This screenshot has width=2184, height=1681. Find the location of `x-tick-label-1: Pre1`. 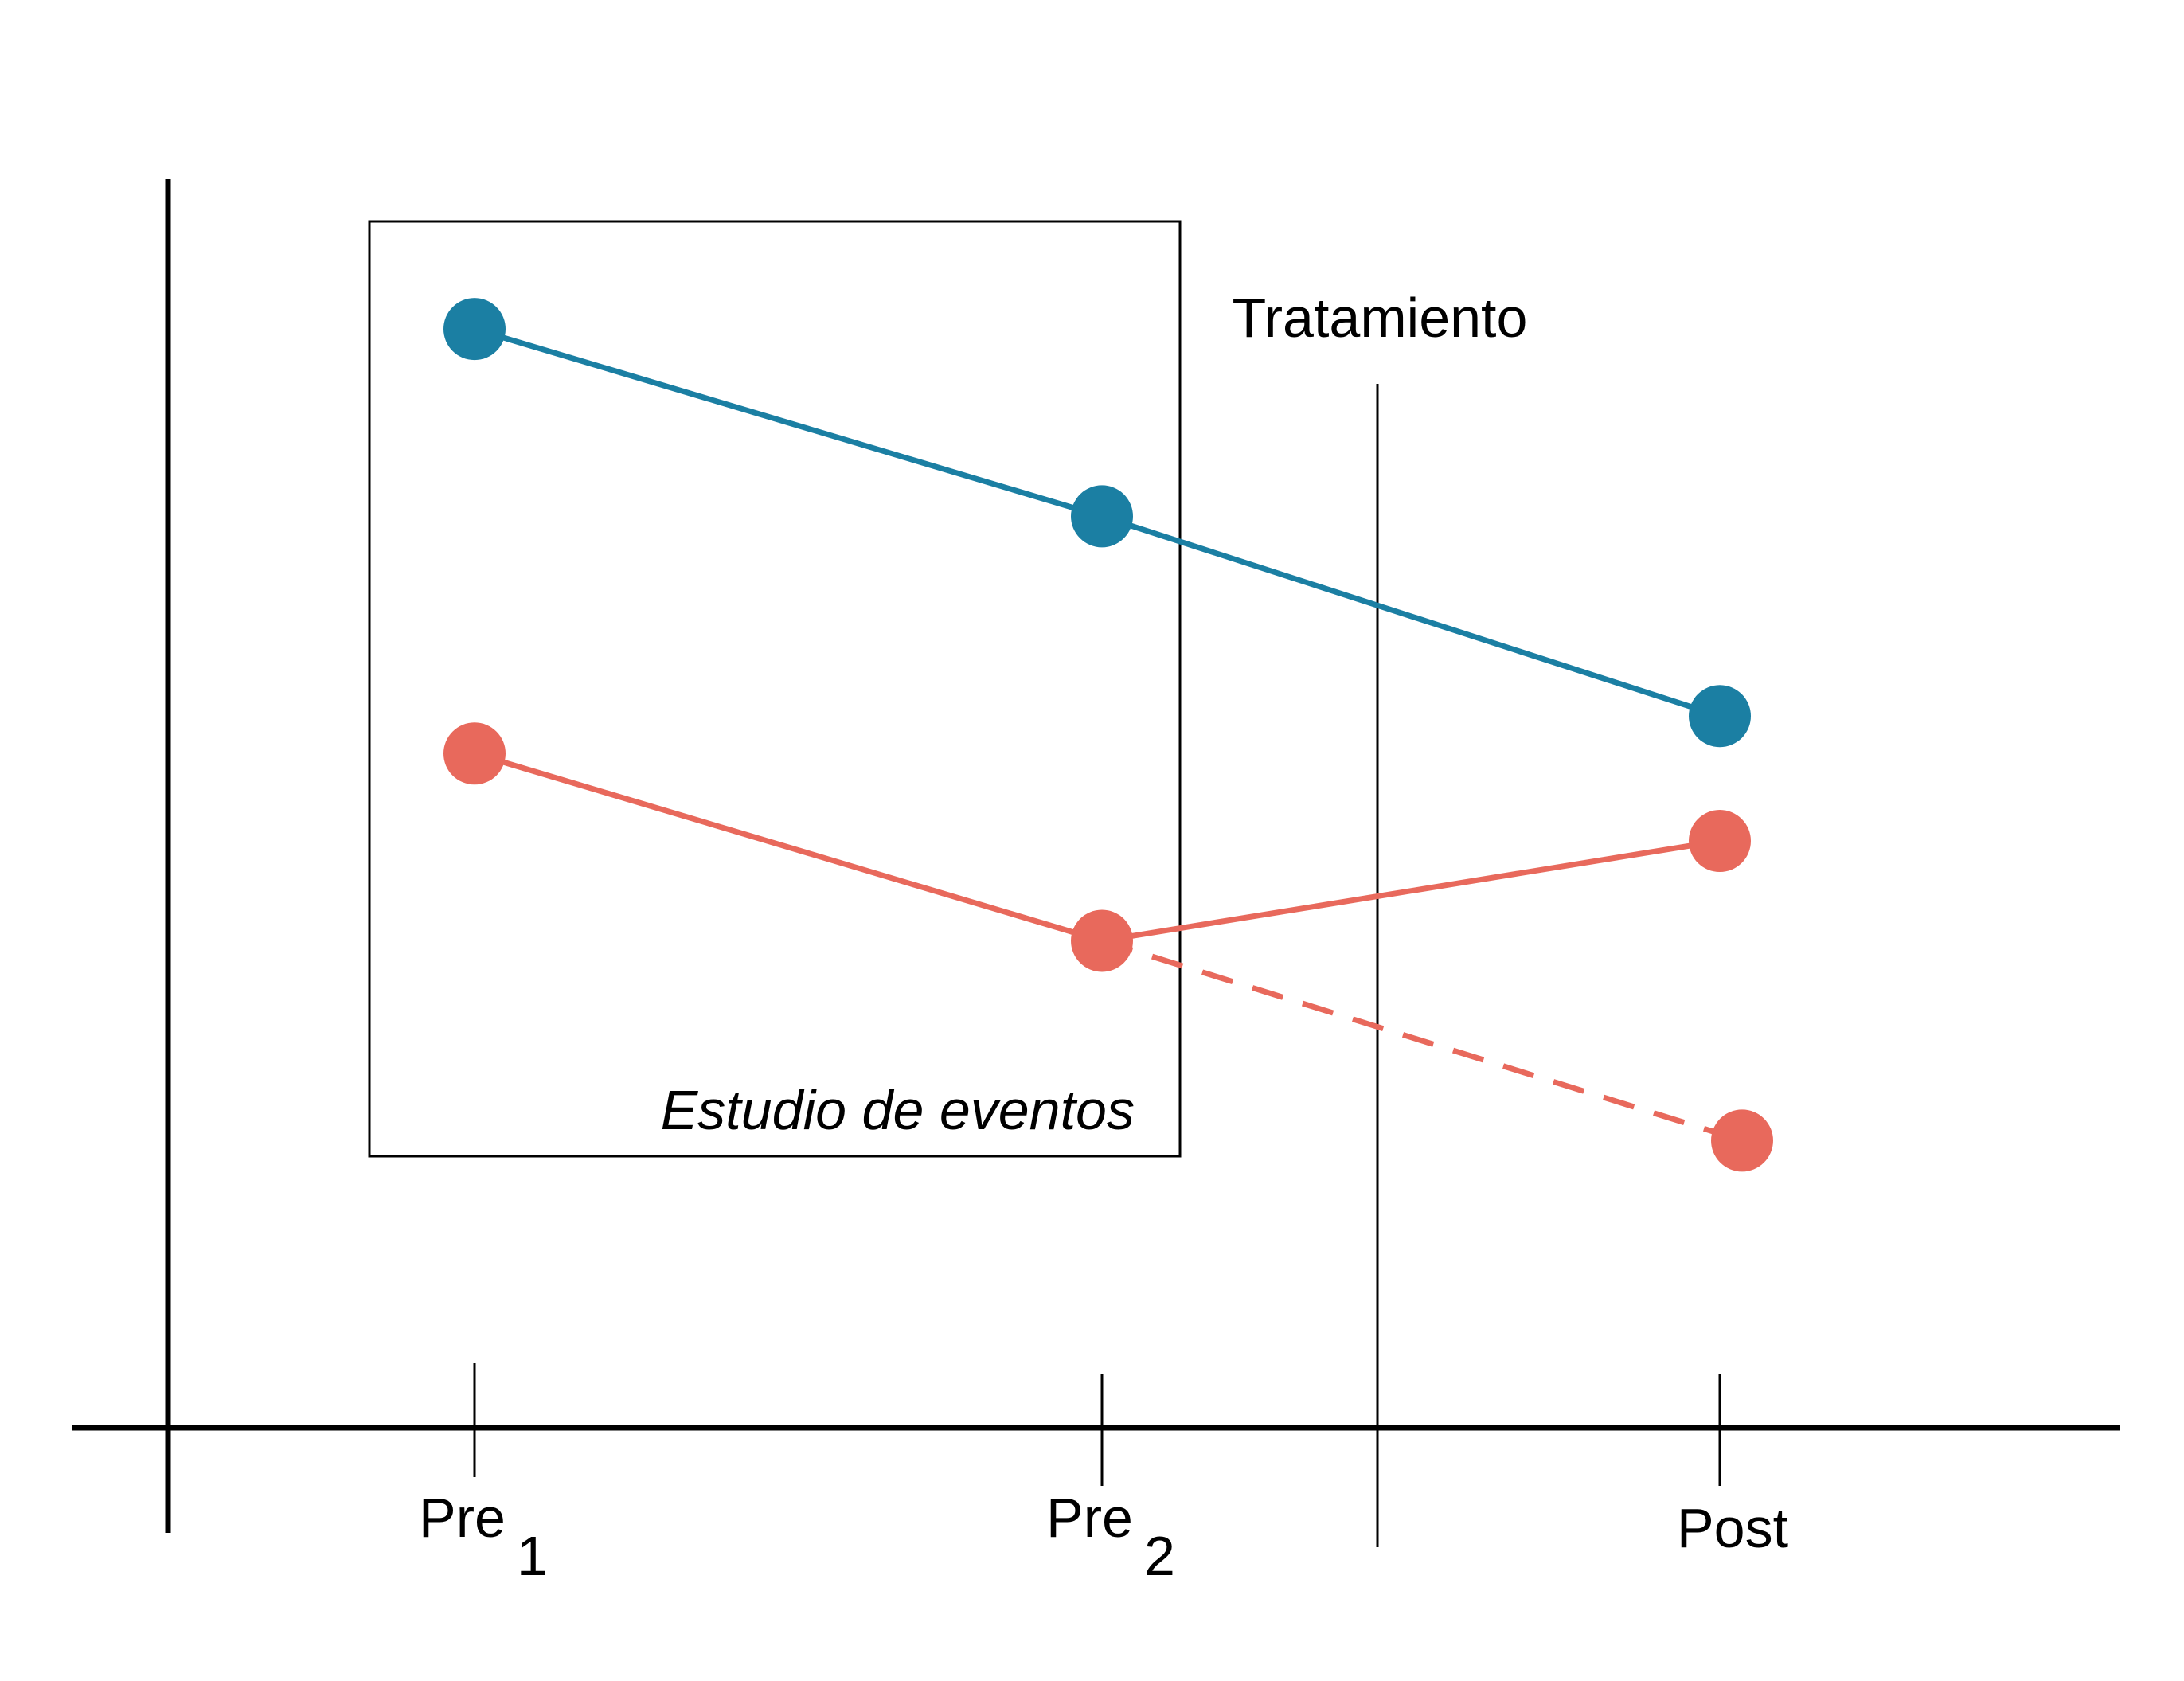

x-tick-label-1: Pre1 is located at coordinates (483, 1537).